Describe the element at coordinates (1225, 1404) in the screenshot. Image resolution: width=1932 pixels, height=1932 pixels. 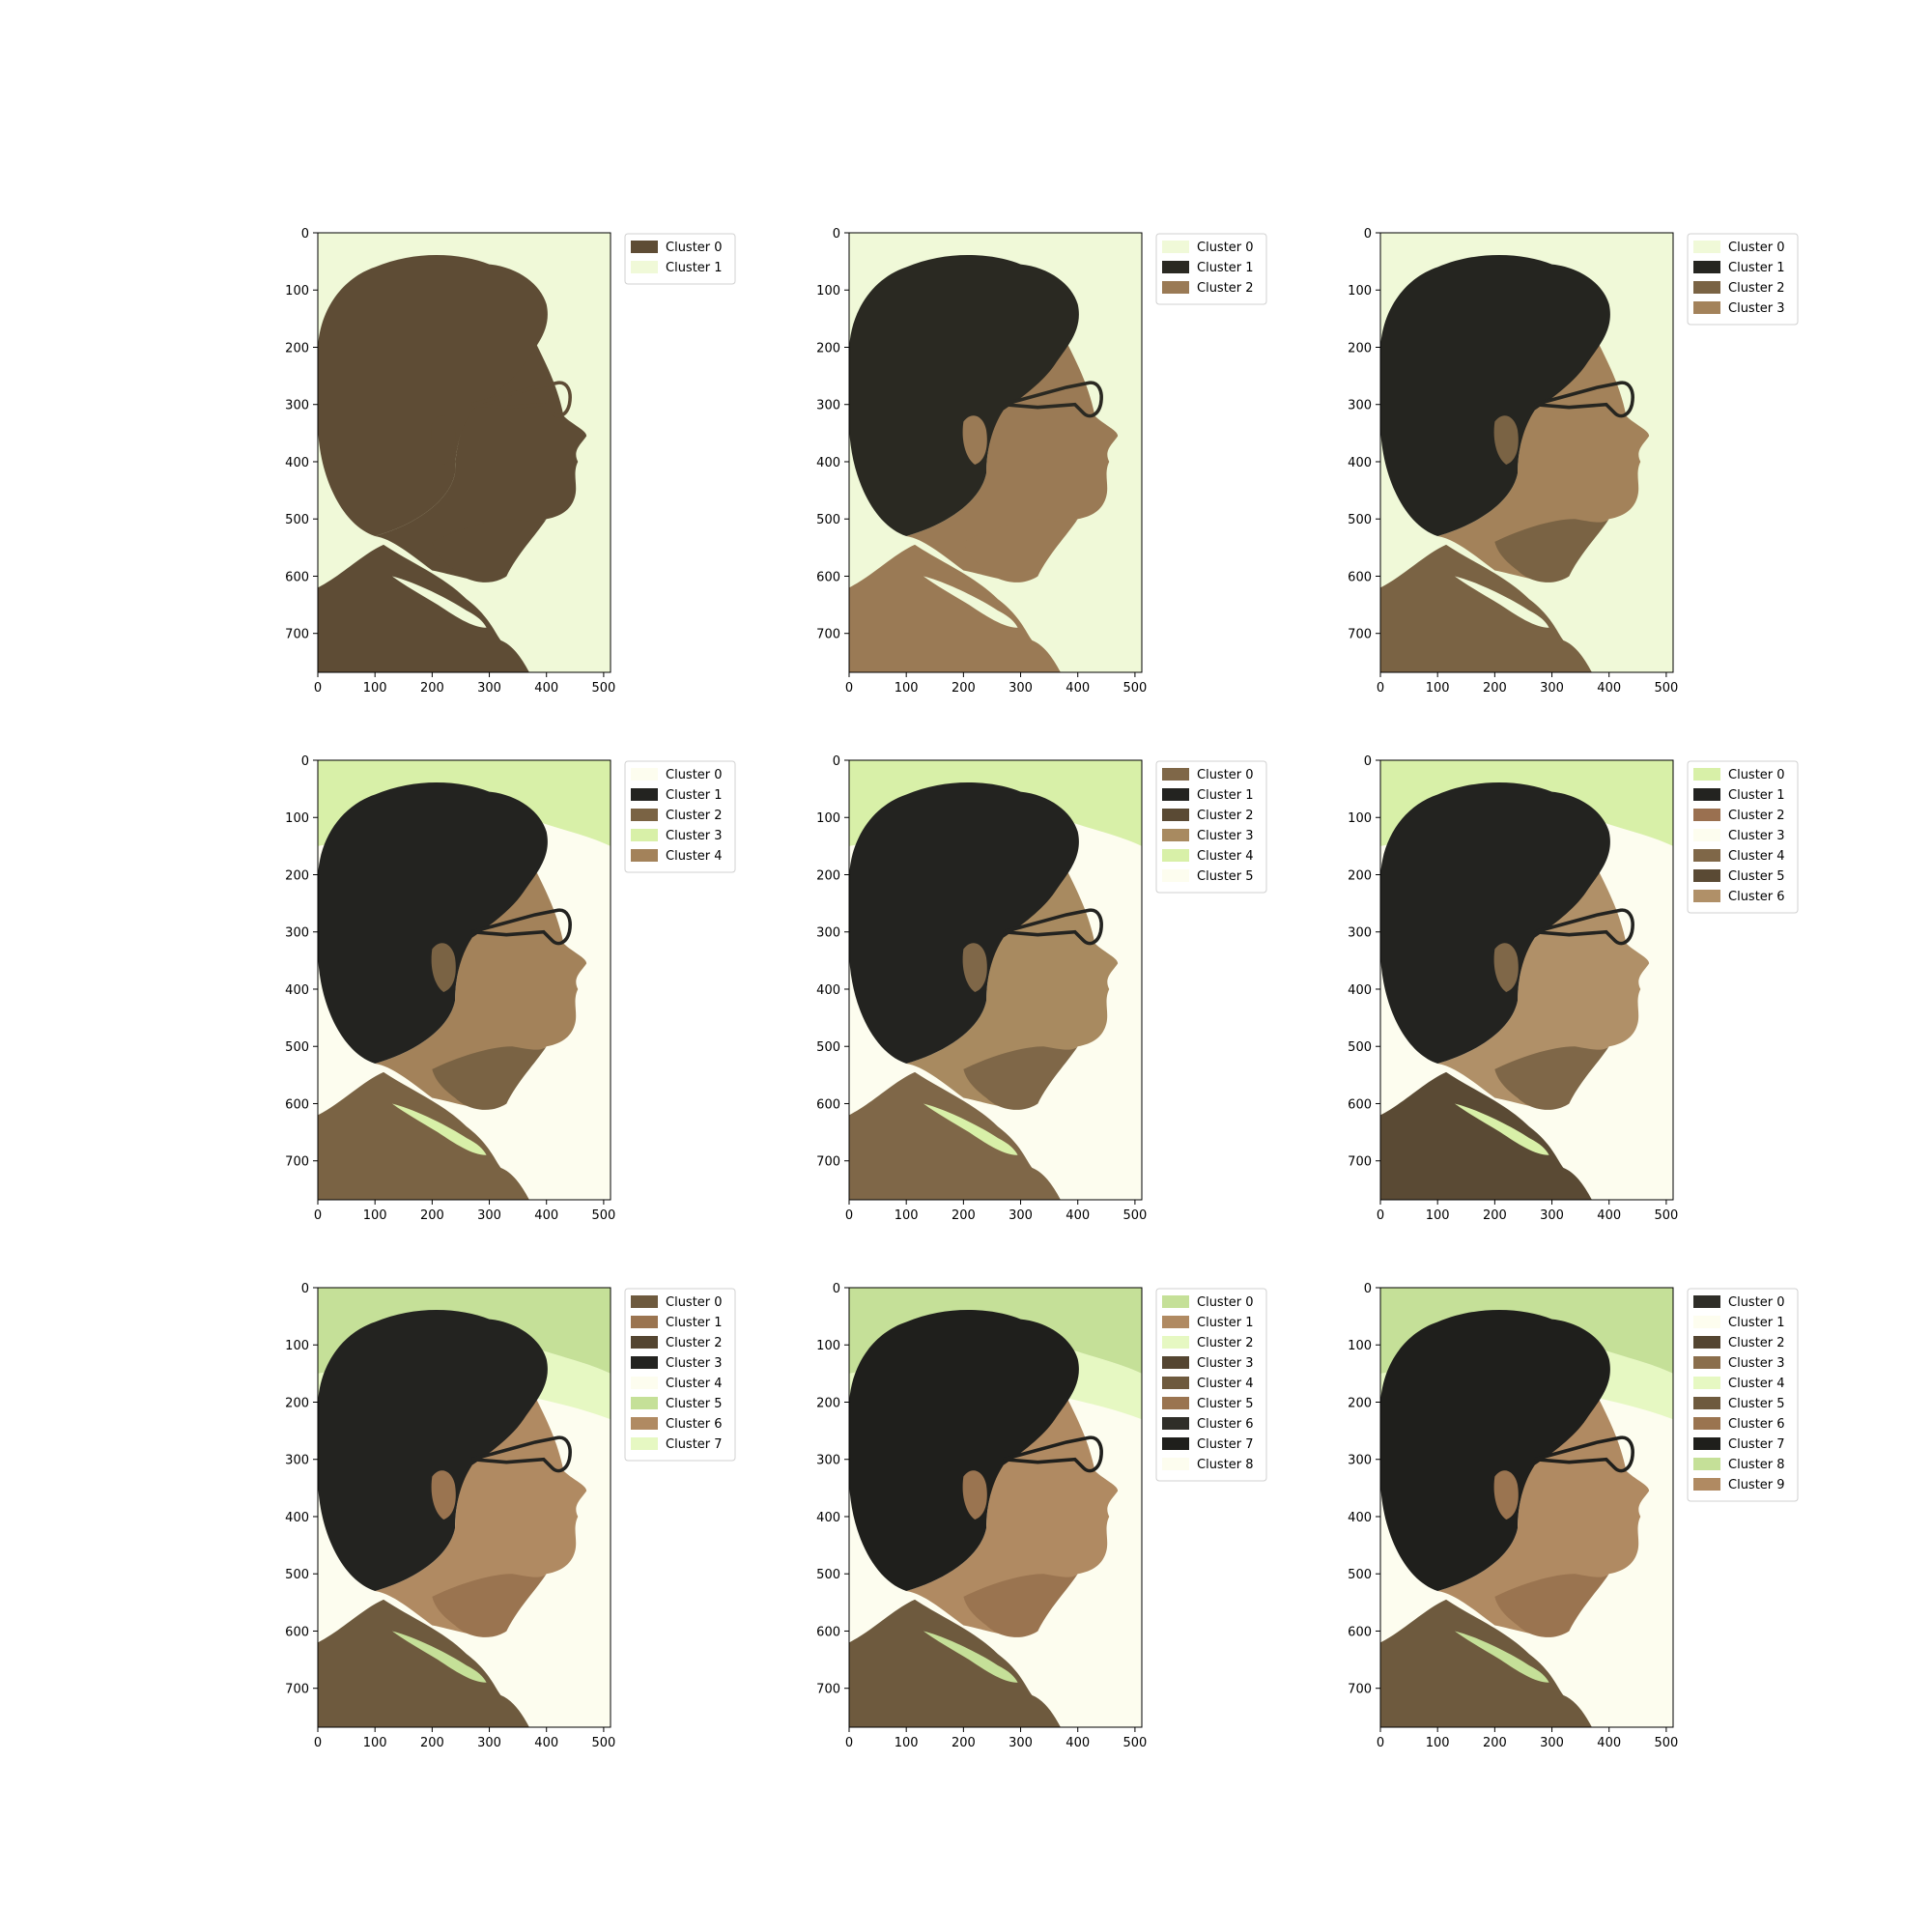
I see `legend-label: Cluster 5` at that location.